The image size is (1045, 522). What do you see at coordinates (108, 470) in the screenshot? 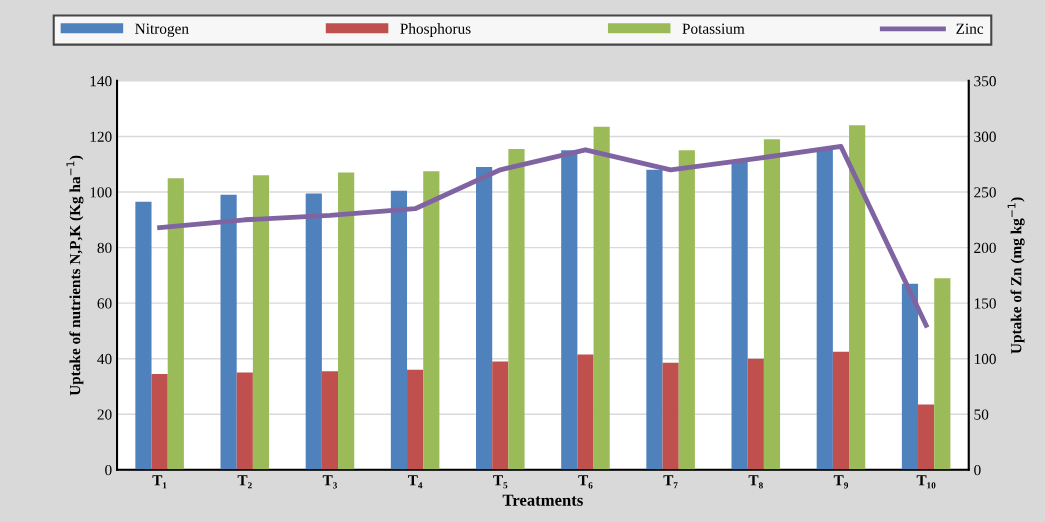
I see `y-tick-label: 0` at bounding box center [108, 470].